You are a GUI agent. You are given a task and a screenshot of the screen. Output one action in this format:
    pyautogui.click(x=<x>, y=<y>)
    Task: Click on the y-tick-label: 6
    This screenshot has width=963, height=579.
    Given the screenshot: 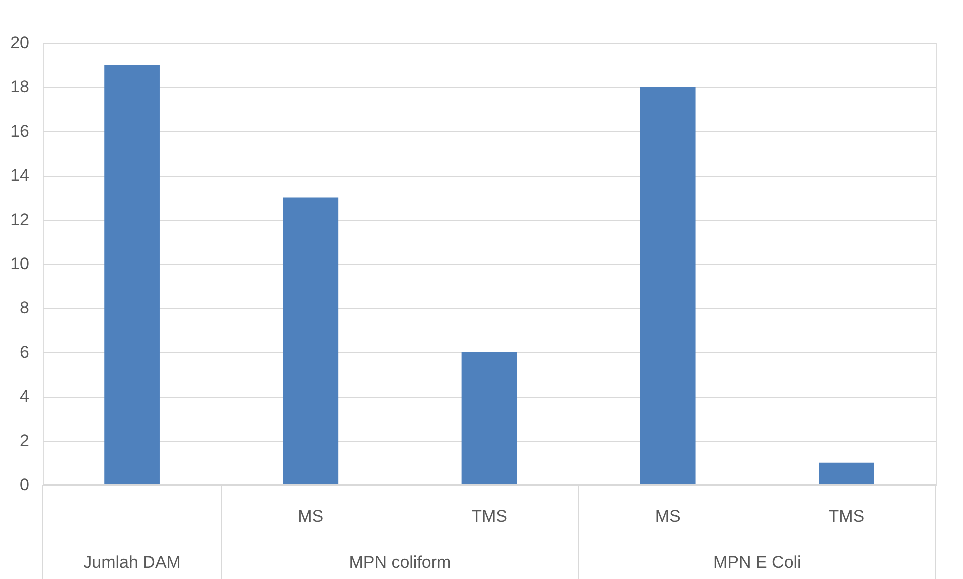 What is the action you would take?
    pyautogui.click(x=25, y=352)
    